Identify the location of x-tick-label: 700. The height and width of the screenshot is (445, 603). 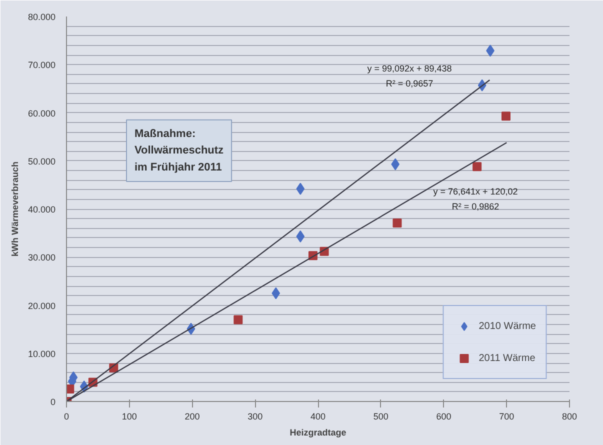
(506, 417).